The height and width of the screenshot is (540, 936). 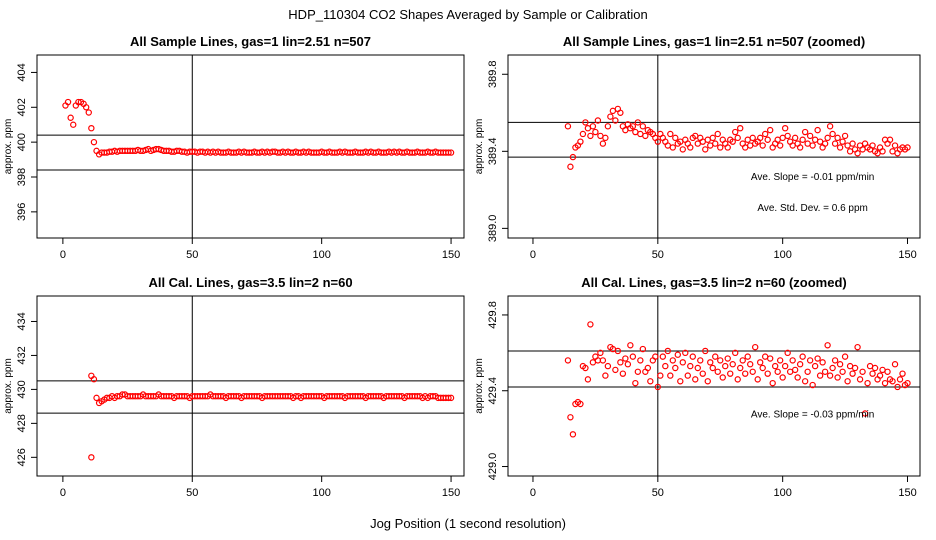 I want to click on y-tick-label: 389.8, so click(x=493, y=74).